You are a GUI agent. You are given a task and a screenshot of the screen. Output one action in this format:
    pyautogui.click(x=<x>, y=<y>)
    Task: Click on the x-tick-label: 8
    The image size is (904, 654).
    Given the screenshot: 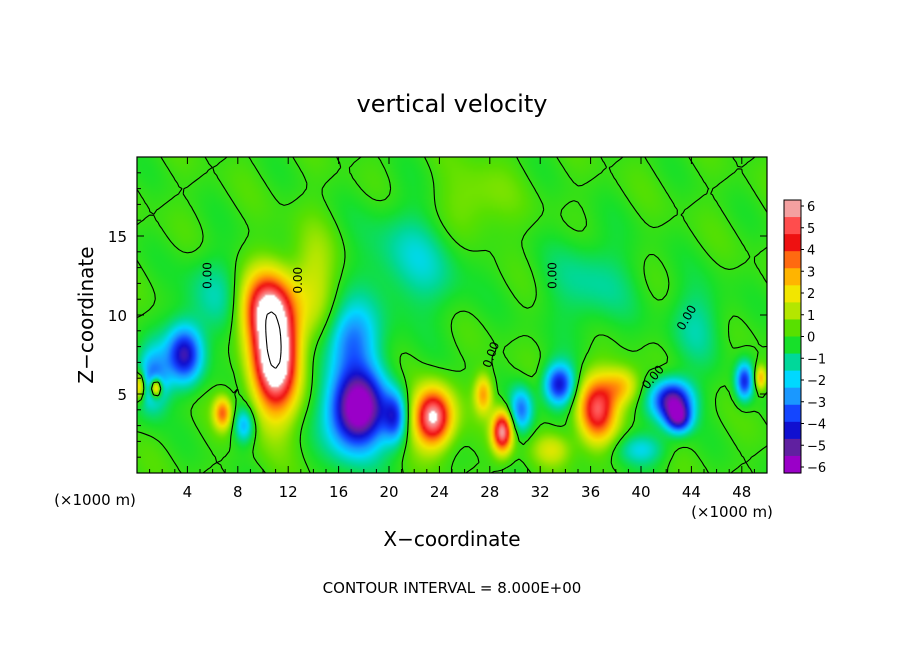 What is the action you would take?
    pyautogui.click(x=238, y=492)
    